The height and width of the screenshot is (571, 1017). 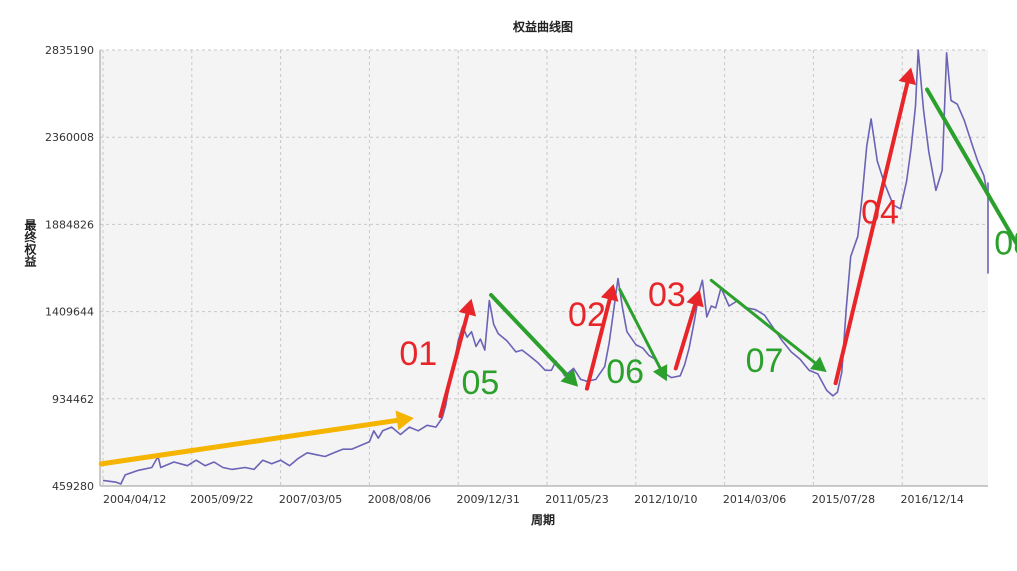 I want to click on x-tick-label: 2005/09/22, so click(x=221, y=499).